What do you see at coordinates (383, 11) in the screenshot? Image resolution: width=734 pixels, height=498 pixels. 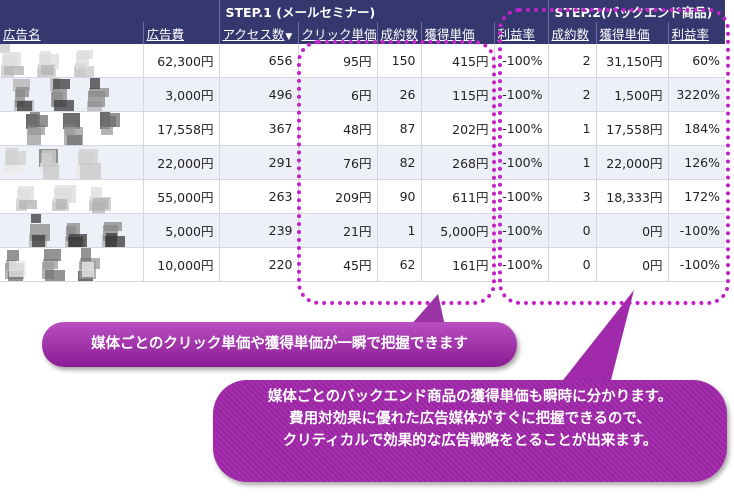 I see `group-header-step1: STEP.1 (メールセミナー)` at bounding box center [383, 11].